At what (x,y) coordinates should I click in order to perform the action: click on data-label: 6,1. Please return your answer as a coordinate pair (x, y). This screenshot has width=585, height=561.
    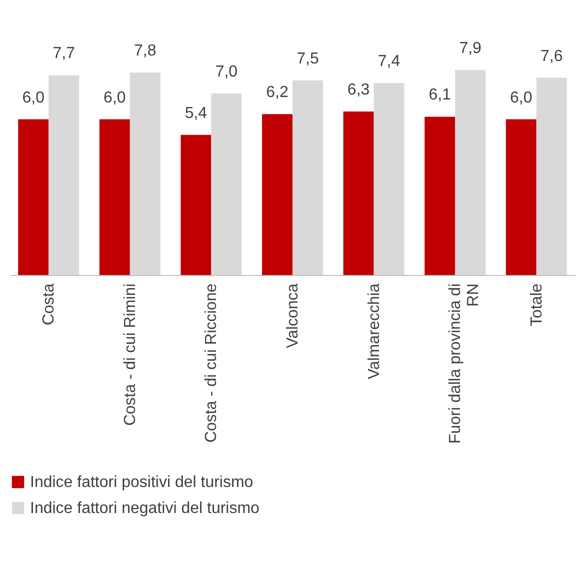
    Looking at the image, I should click on (440, 95).